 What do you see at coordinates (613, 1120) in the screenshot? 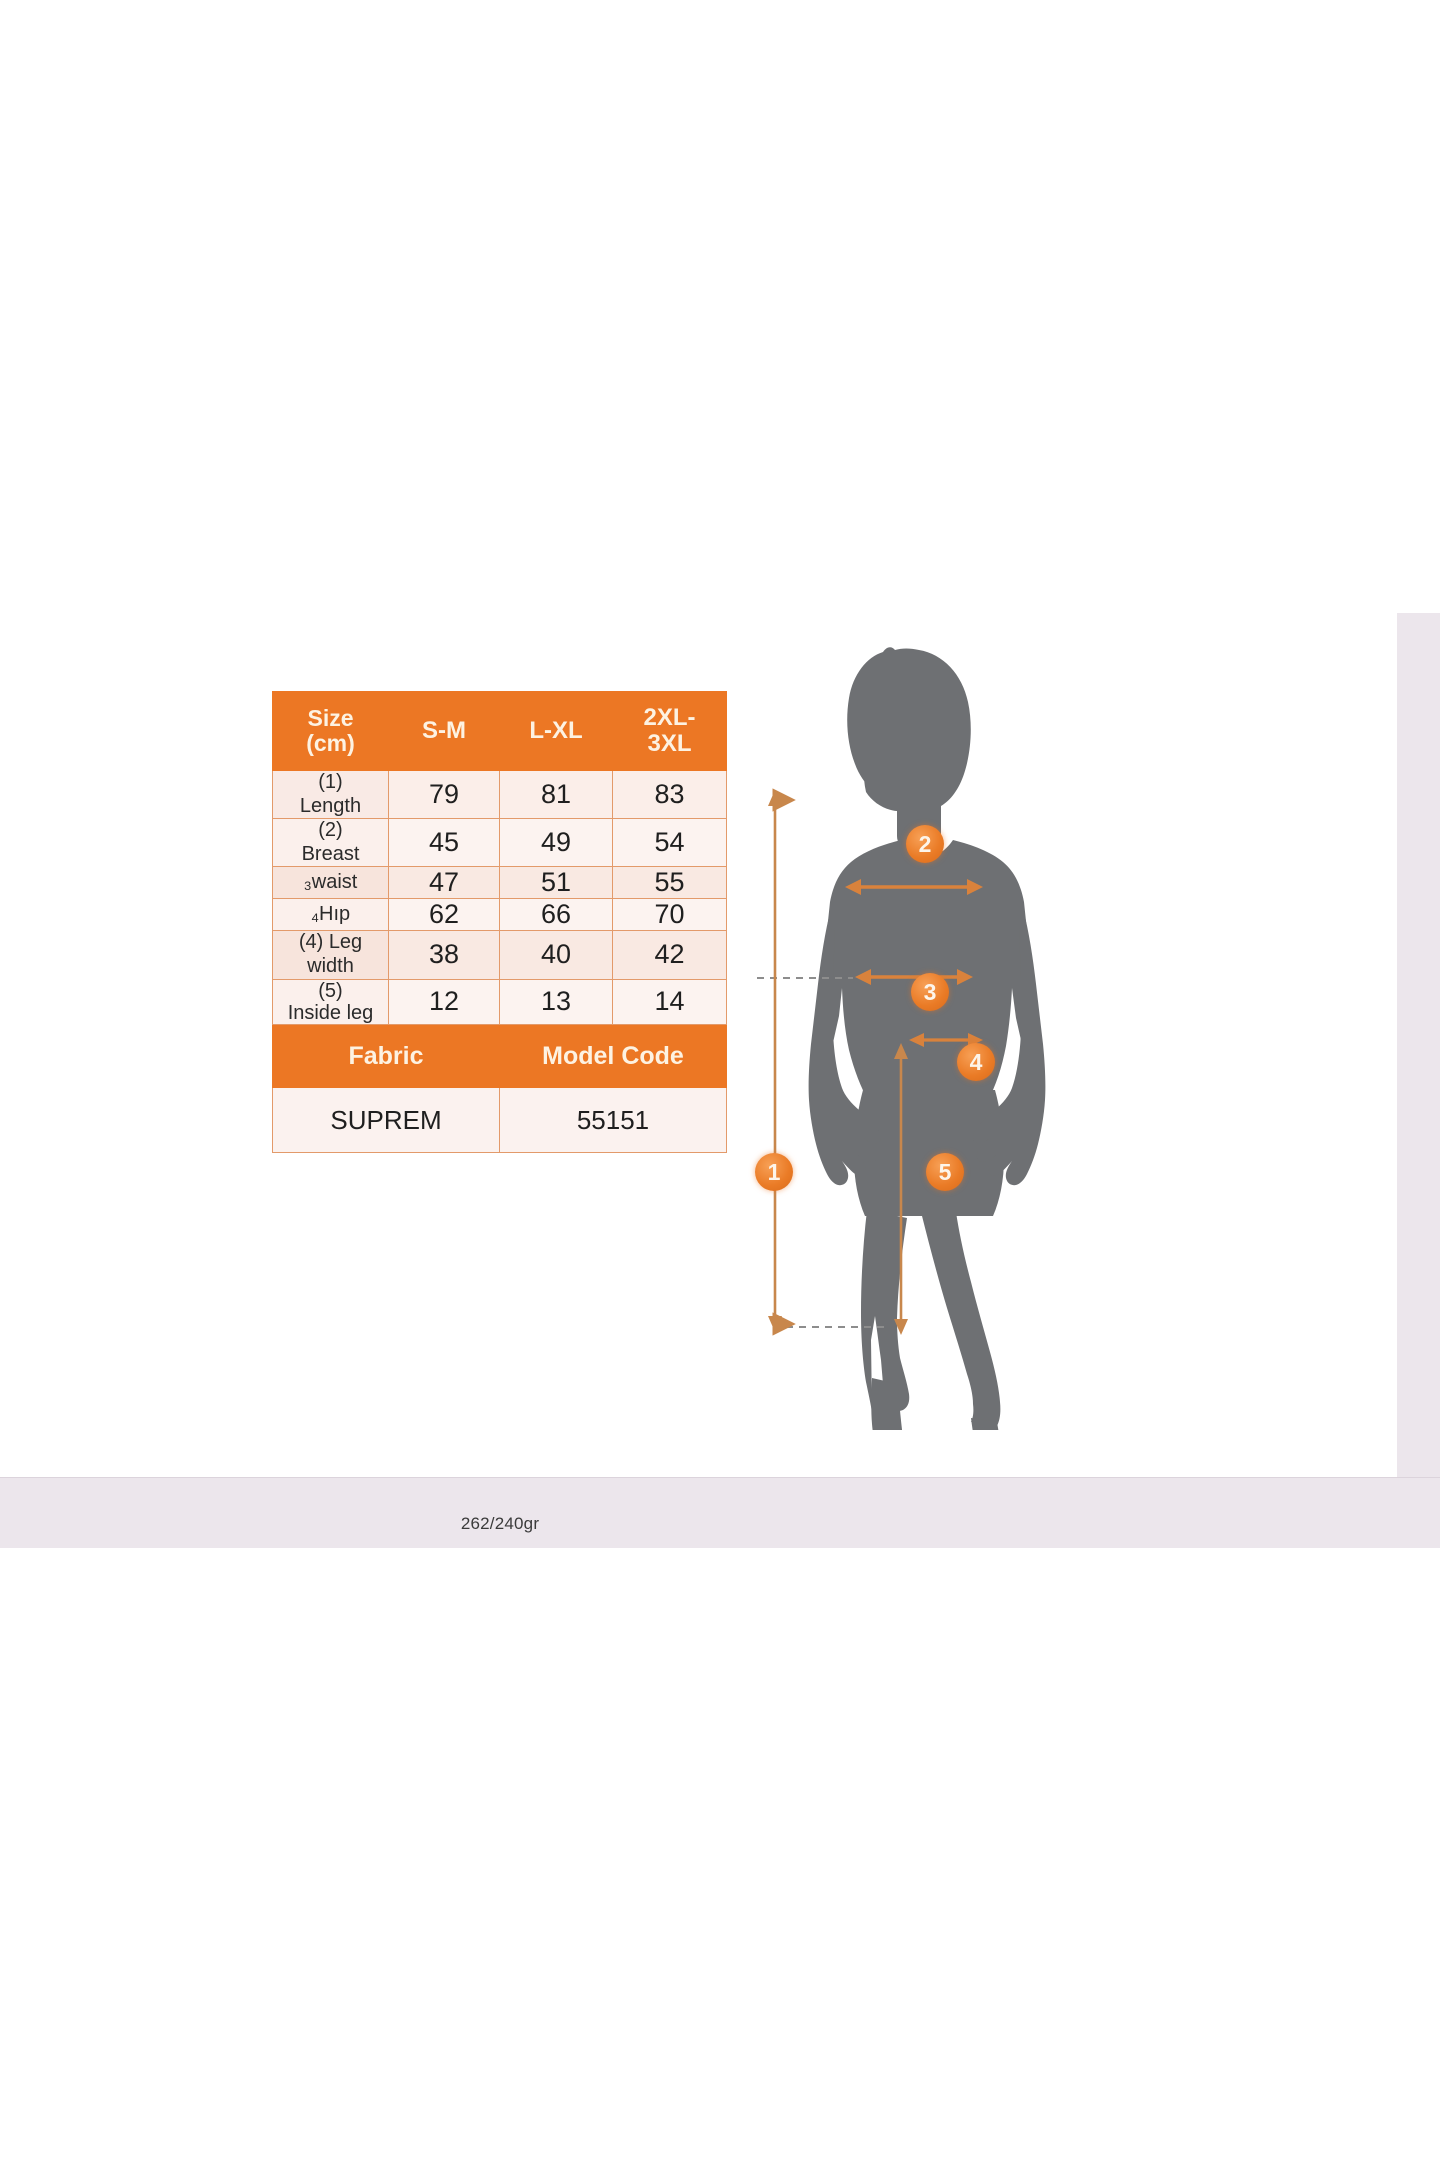
I see `footer-value-model-code: 55151` at bounding box center [613, 1120].